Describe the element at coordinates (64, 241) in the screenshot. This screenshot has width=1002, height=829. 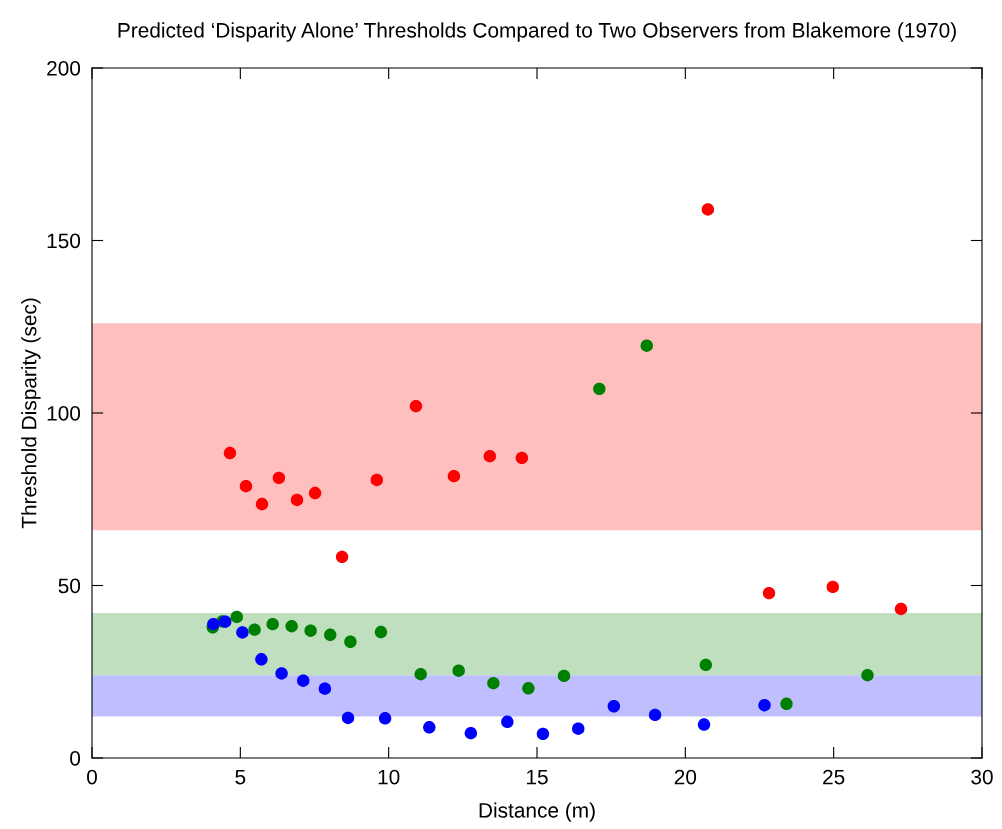
I see `y-tick-label: 150` at that location.